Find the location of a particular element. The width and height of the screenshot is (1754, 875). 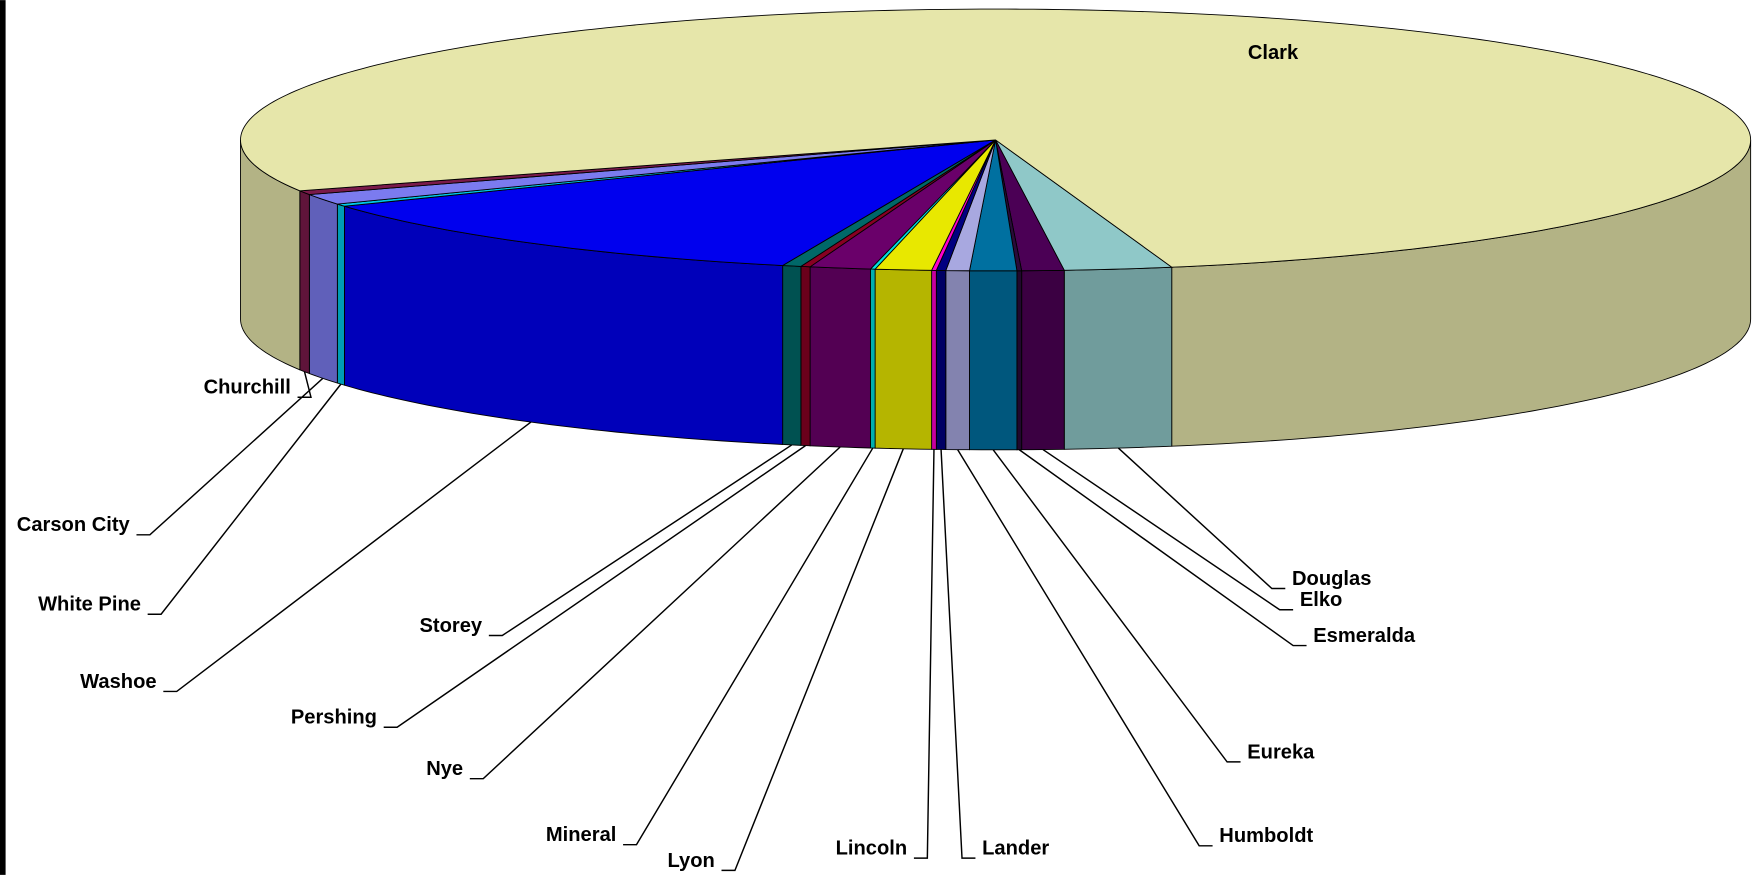

slice-label: Elko is located at coordinates (1321, 600).